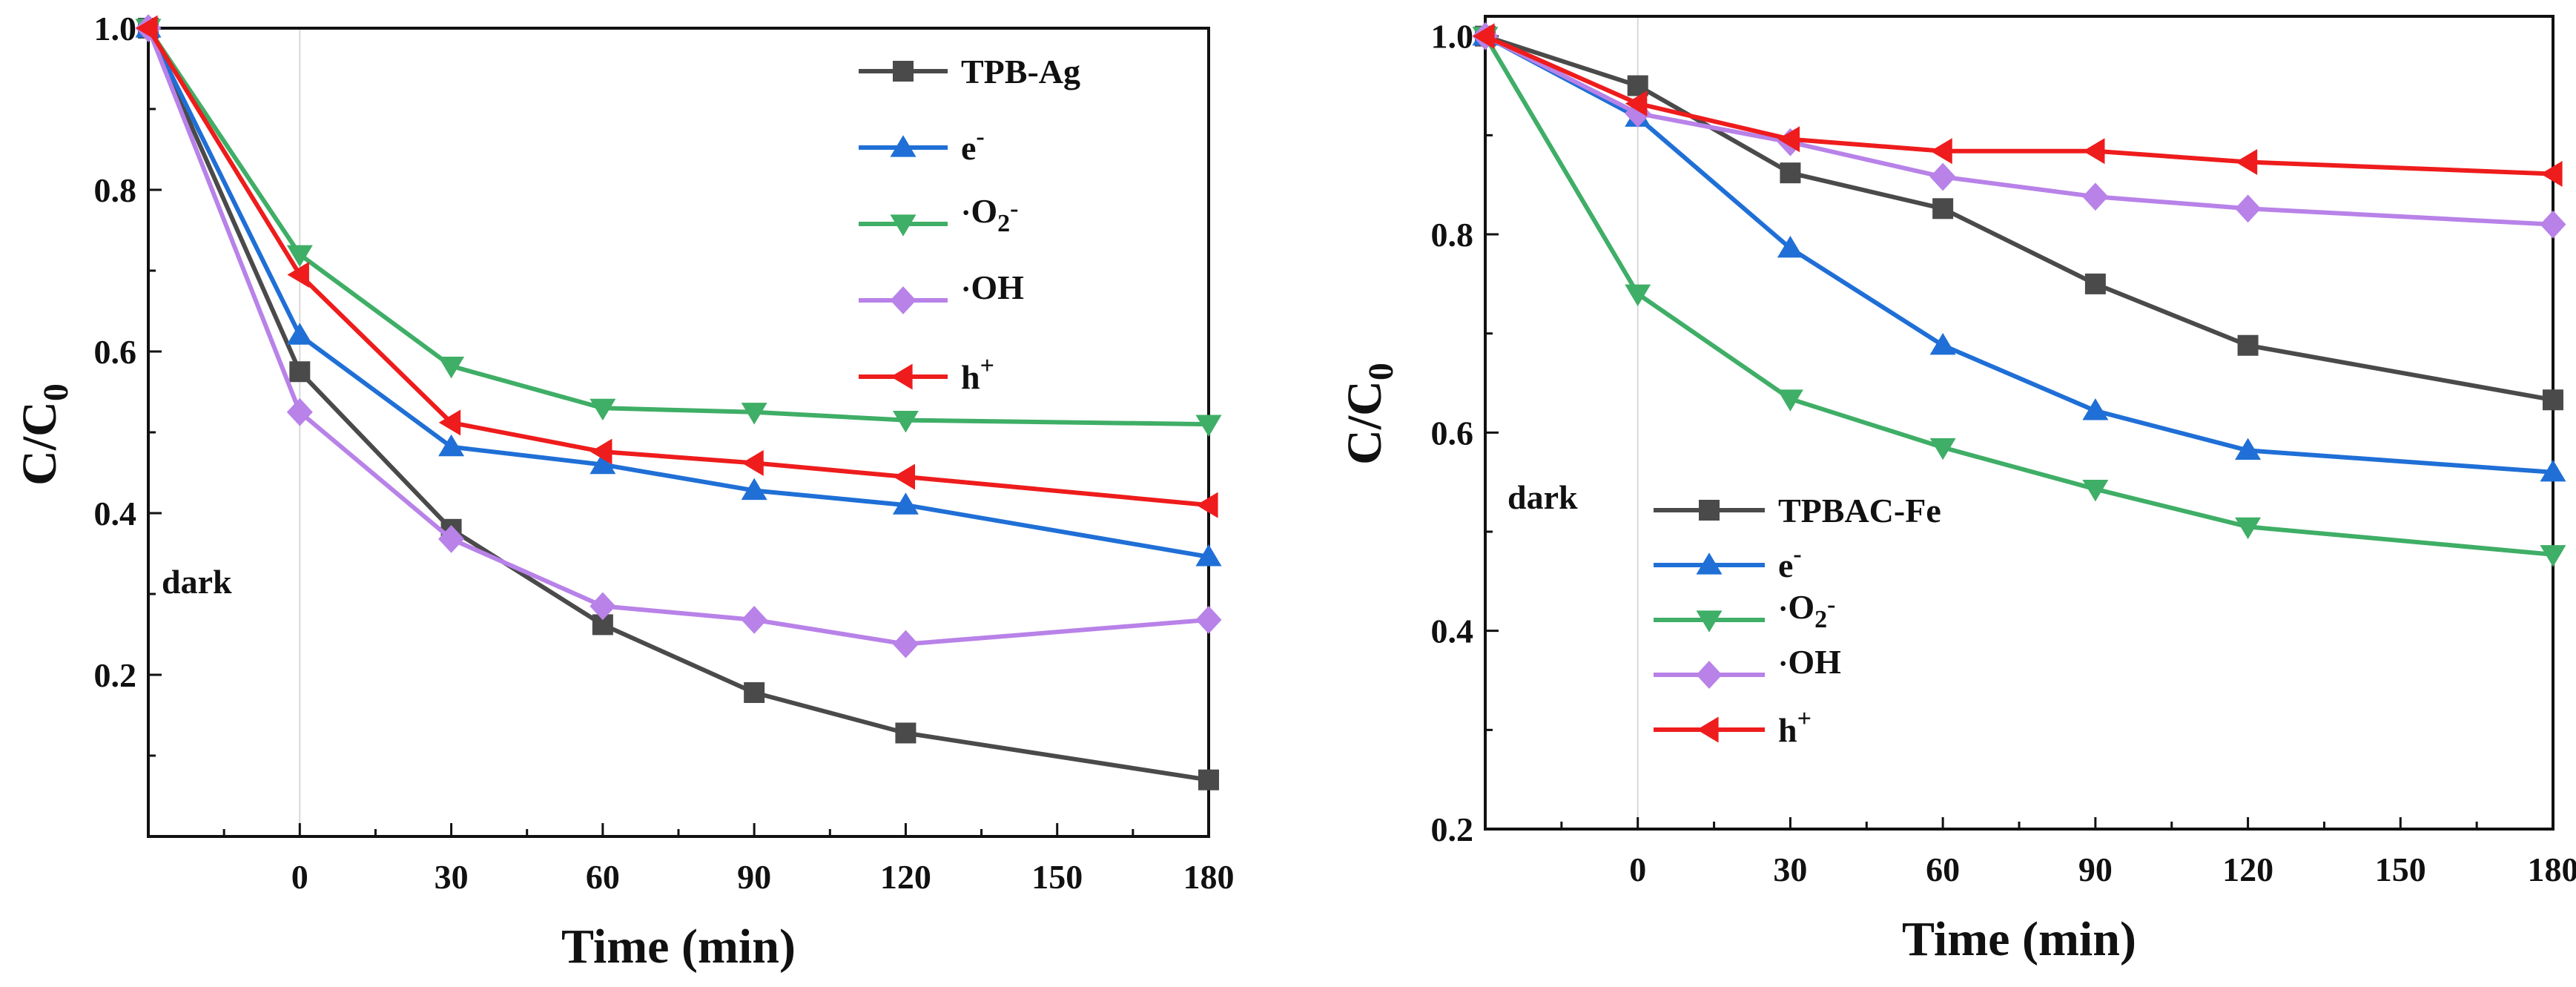  I want to click on series-line, so click(2019, 130).